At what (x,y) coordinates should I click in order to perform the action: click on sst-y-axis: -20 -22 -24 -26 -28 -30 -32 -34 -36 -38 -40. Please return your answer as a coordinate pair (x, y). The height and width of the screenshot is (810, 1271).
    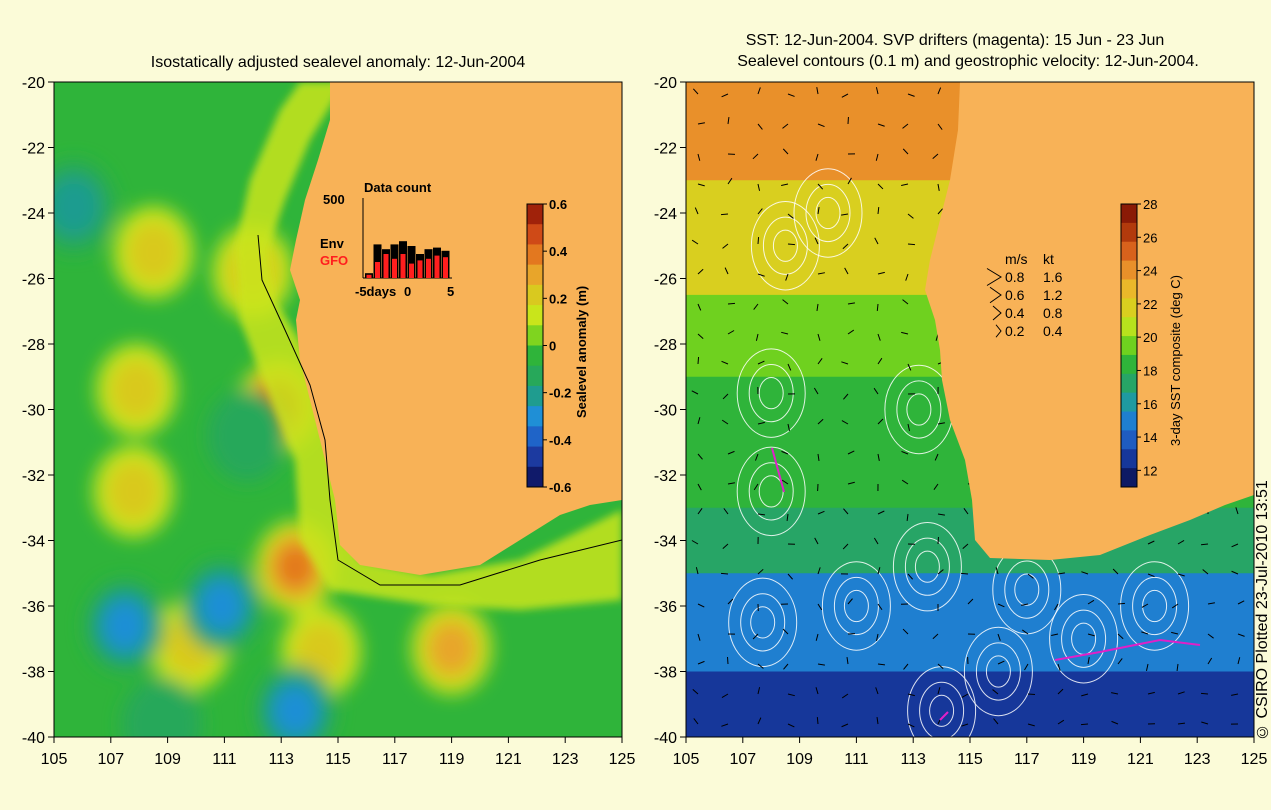
    Looking at the image, I should click on (670, 411).